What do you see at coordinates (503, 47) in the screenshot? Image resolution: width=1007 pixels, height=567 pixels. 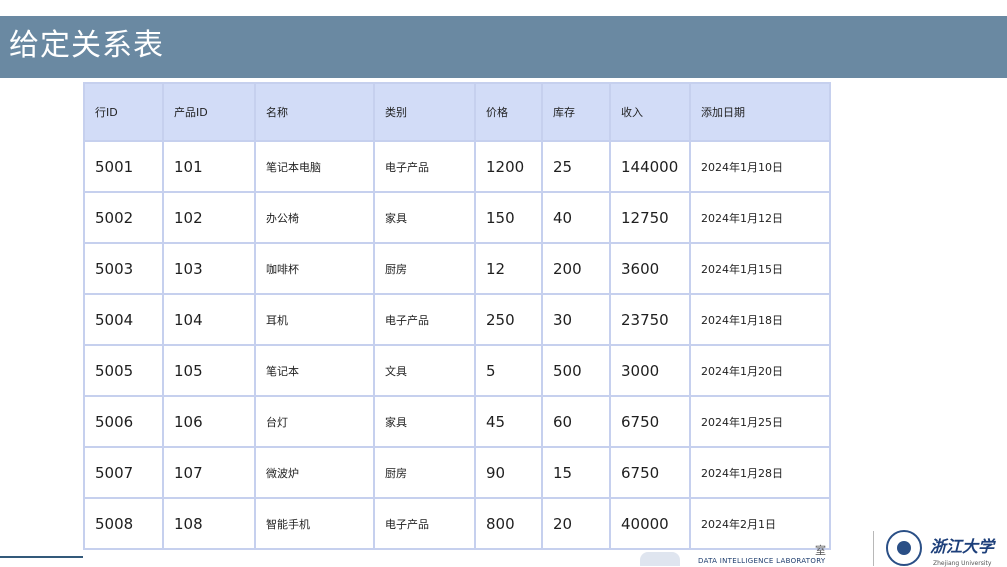 I see `slide-title-bar: 给定关系表` at bounding box center [503, 47].